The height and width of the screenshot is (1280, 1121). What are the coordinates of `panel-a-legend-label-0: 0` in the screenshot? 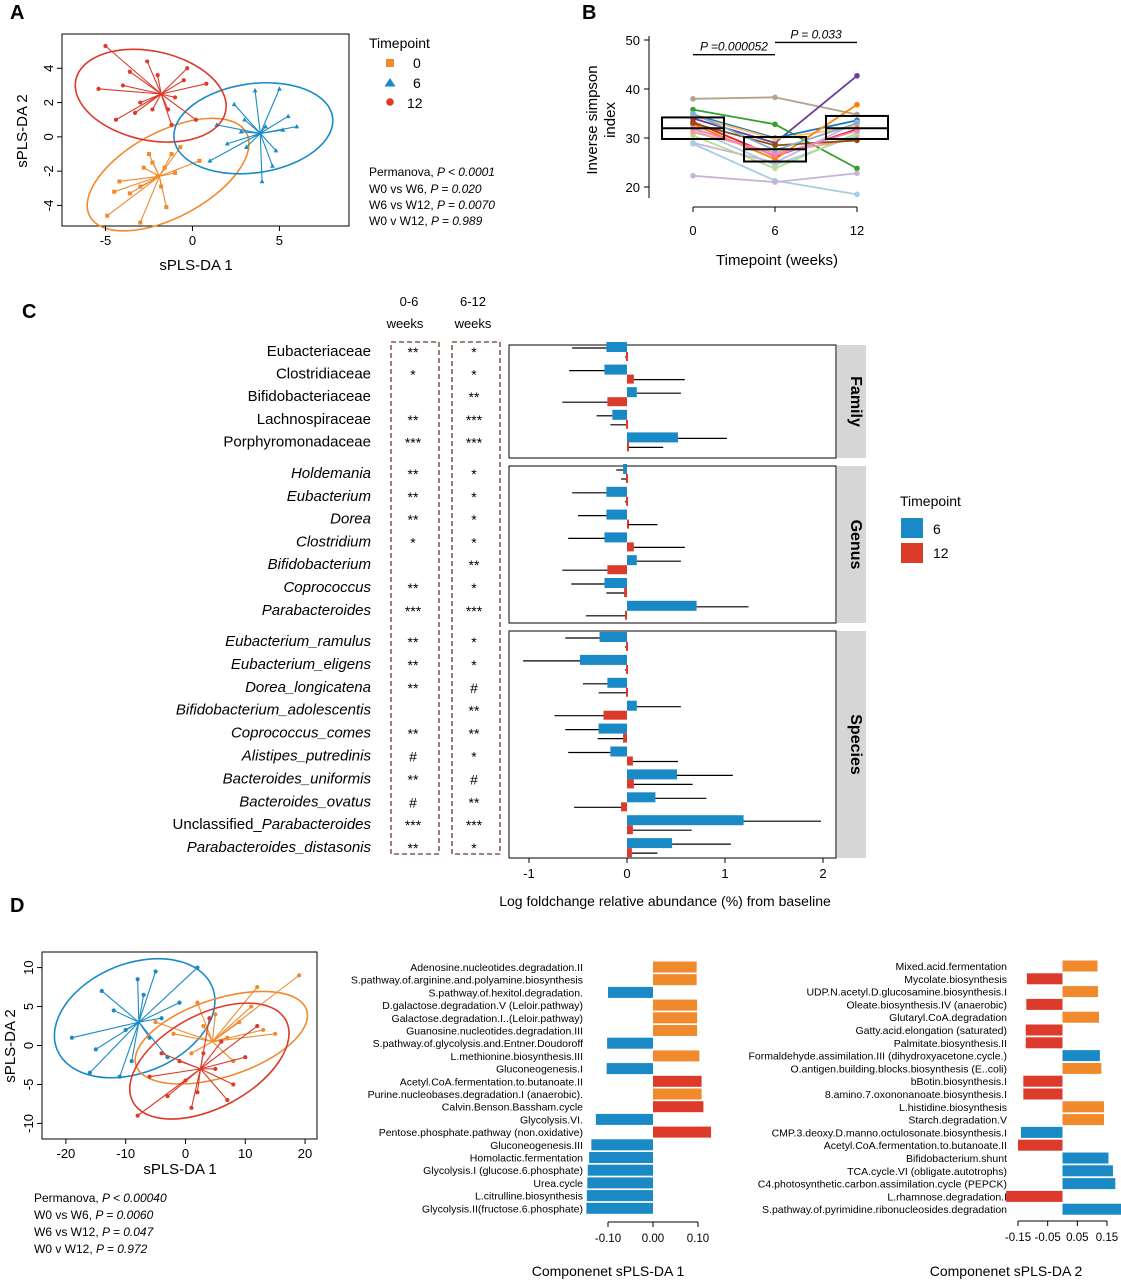 It's located at (417, 63).